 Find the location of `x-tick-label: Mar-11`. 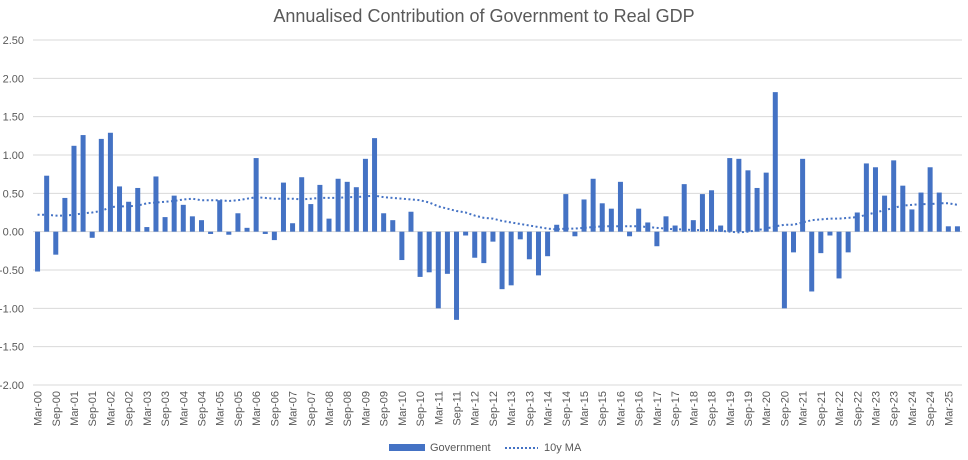

x-tick-label: Mar-11 is located at coordinates (439, 408).